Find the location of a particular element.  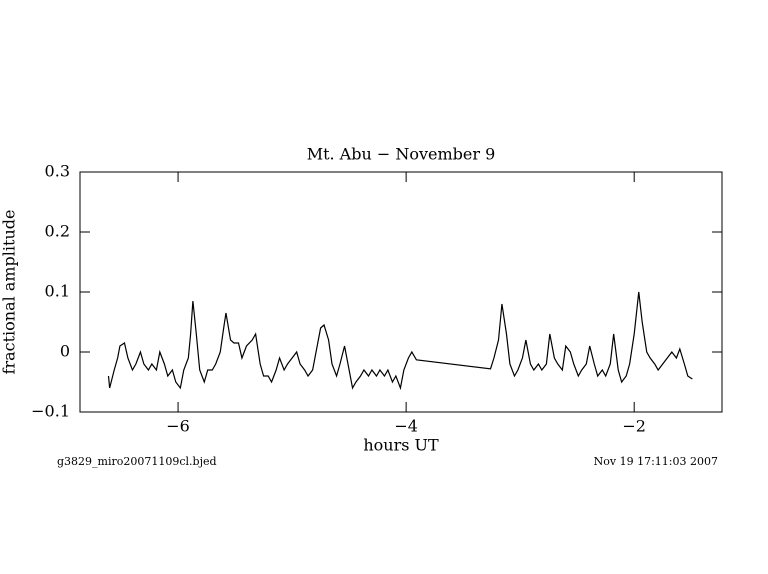

y-tick-label: 0.2 is located at coordinates (57, 231).